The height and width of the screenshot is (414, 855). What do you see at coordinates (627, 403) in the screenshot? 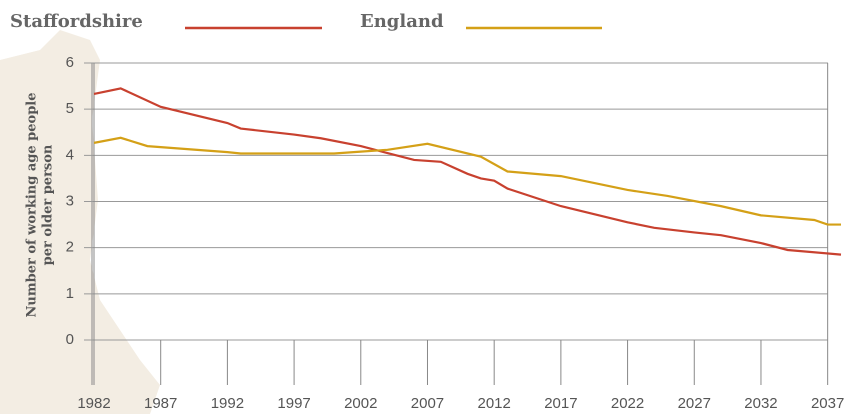
I see `x-tick-label: 2022` at bounding box center [627, 403].